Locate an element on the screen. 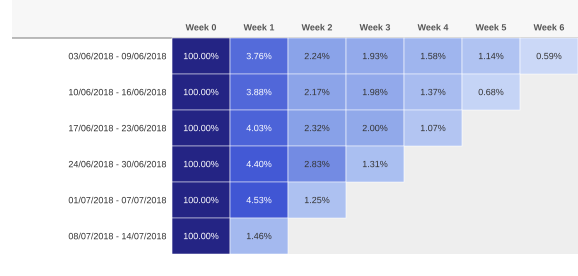 The height and width of the screenshot is (276, 578). data-label: 3.88% is located at coordinates (259, 92).